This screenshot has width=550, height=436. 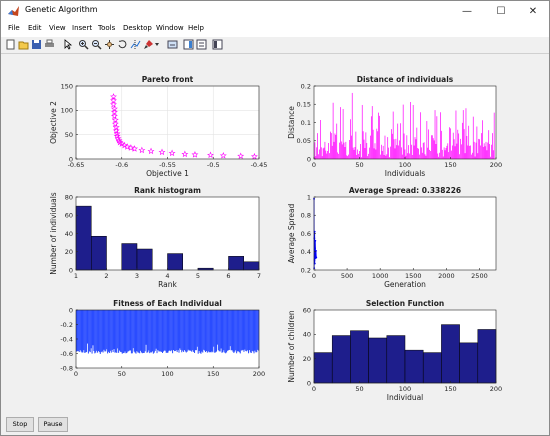 I want to click on x-tick-label: -0.6, so click(x=121, y=165).